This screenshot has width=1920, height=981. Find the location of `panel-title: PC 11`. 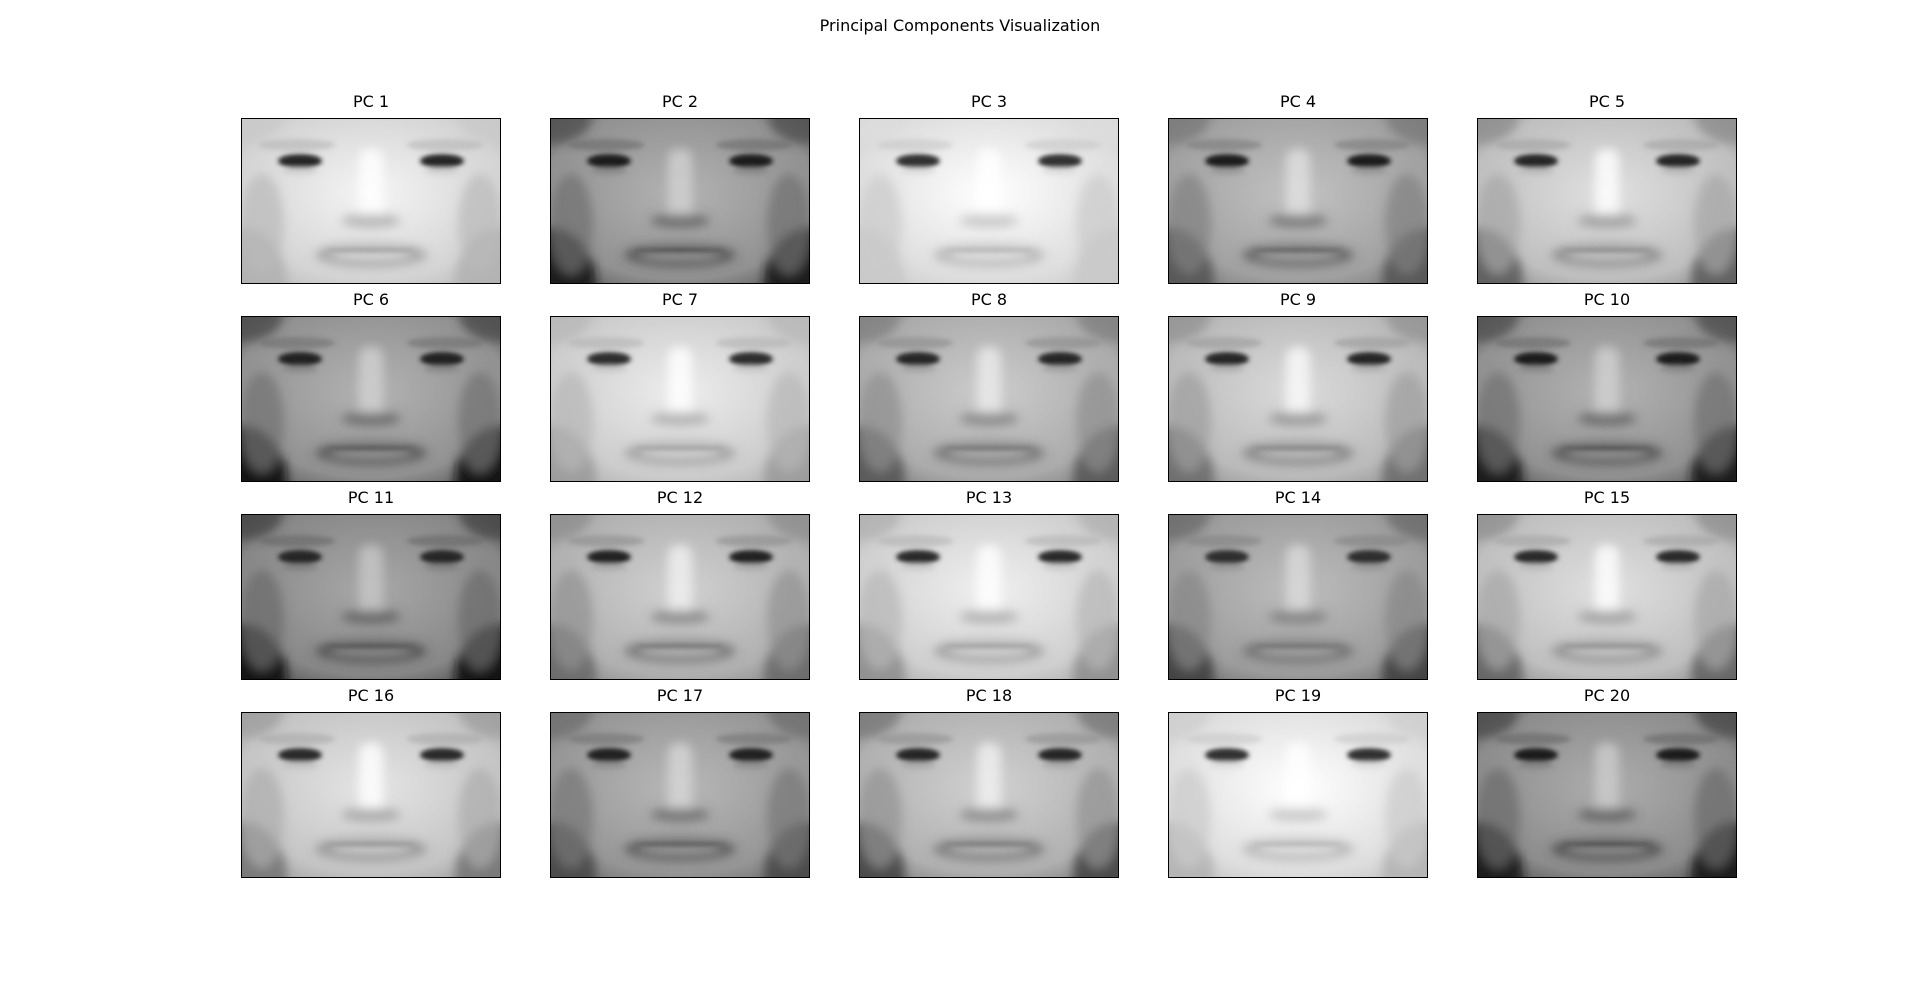

panel-title: PC 11 is located at coordinates (371, 497).